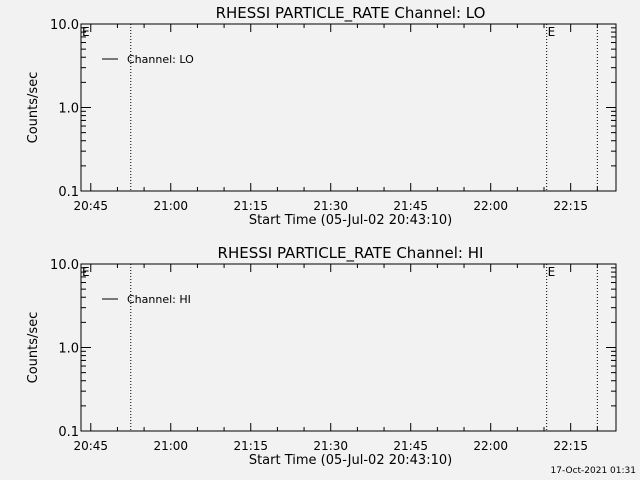  I want to click on legend-entry: Channel: HI, so click(159, 299).